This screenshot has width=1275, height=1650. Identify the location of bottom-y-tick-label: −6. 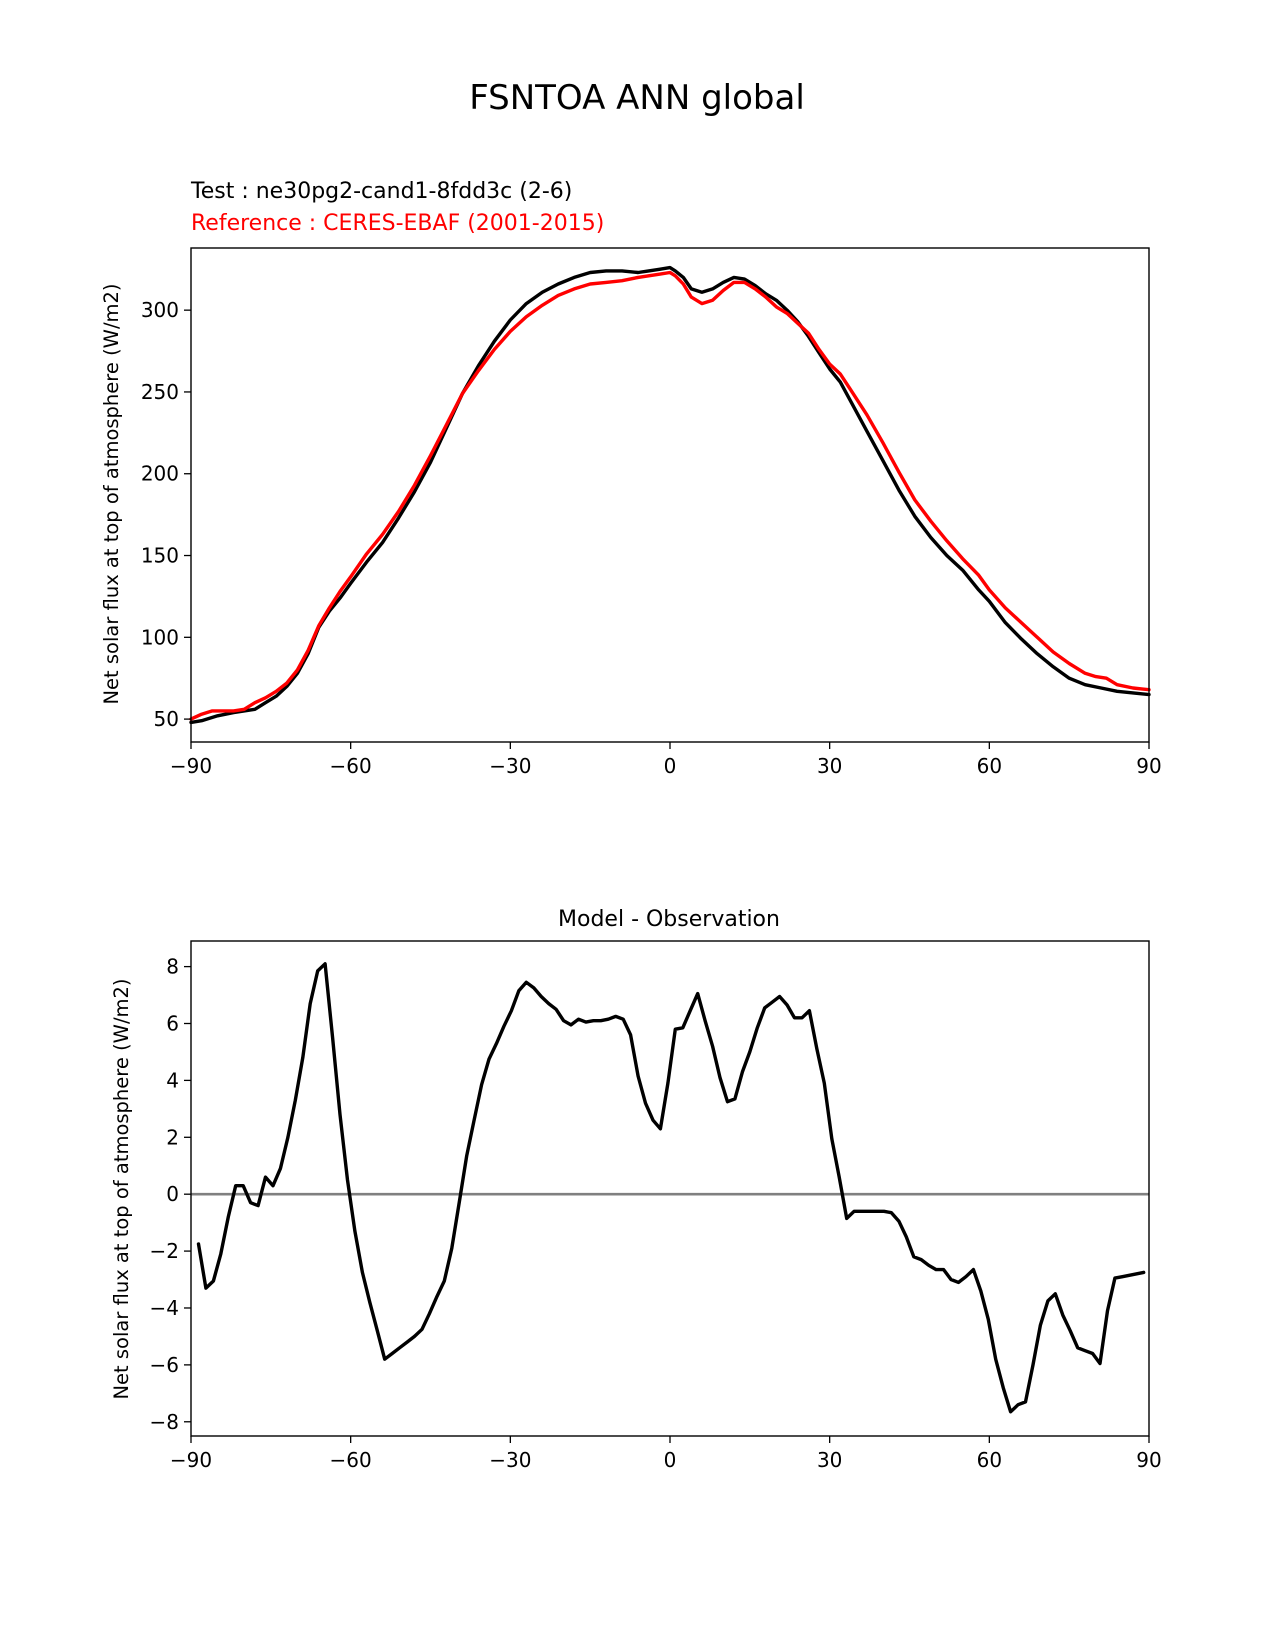
(164, 1365).